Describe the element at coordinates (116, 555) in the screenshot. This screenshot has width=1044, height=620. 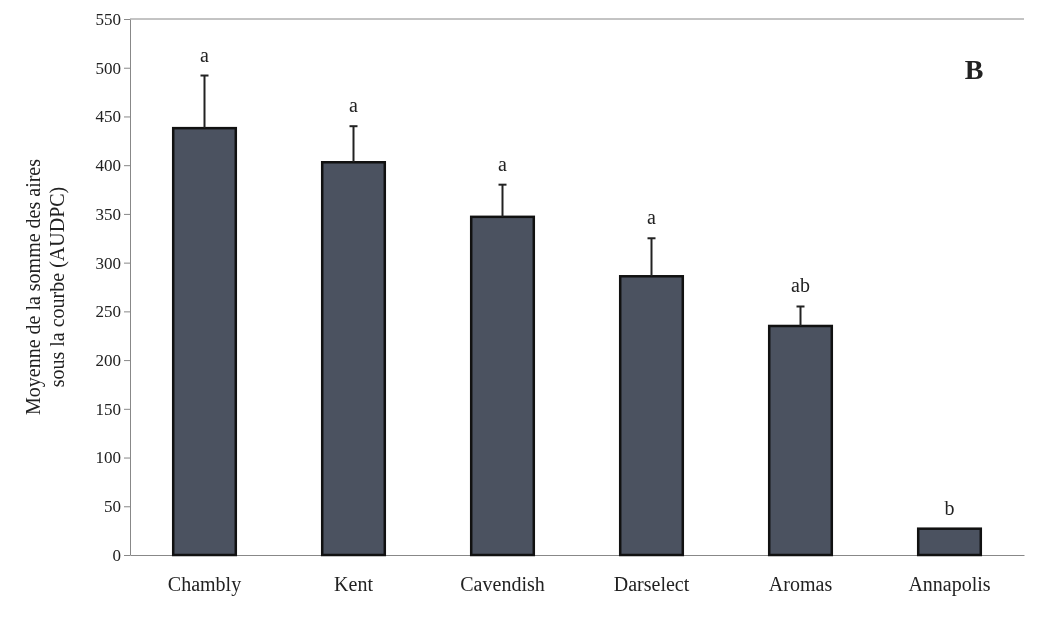
I see `y-tick-label: 0` at that location.